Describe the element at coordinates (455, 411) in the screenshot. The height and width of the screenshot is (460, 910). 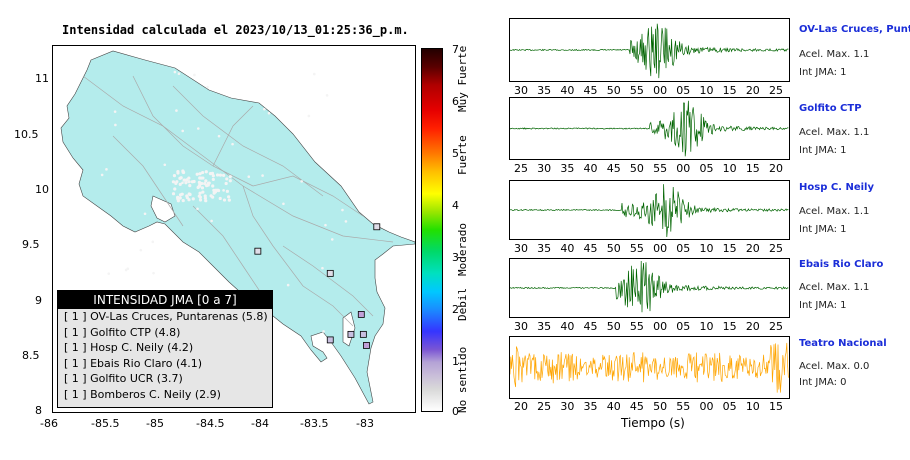
I see `colorbar-tick: 0` at that location.